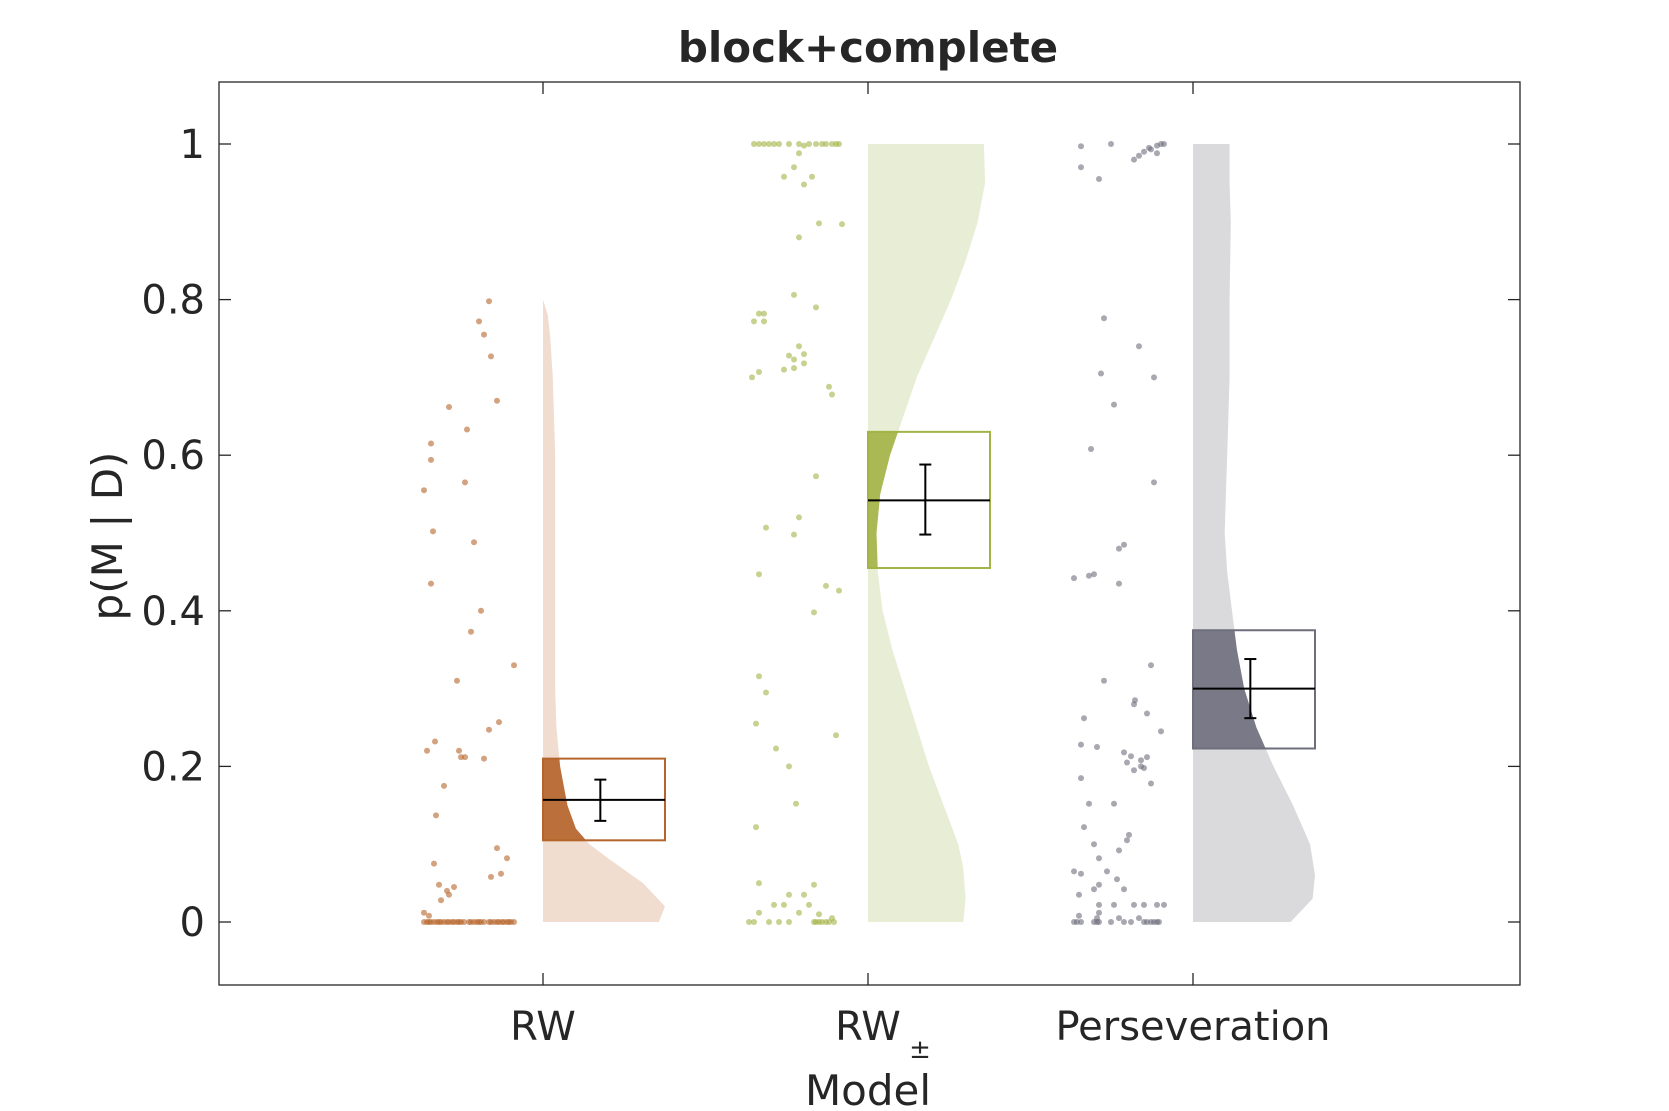  I want to click on density-cloud, so click(604, 611).